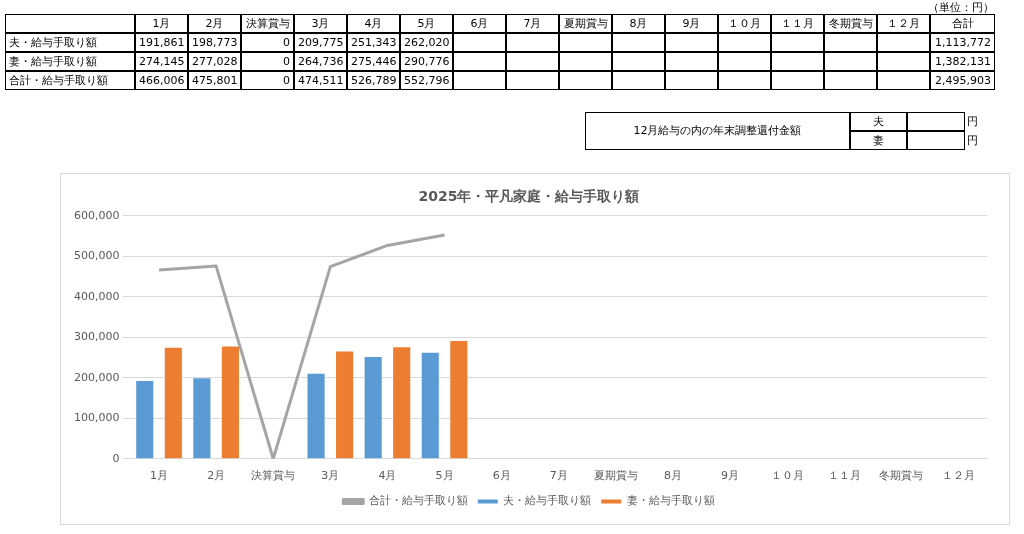 The width and height of the screenshot is (1024, 534). Describe the element at coordinates (962, 23) in the screenshot. I see `x-tick-label: 合計` at that location.